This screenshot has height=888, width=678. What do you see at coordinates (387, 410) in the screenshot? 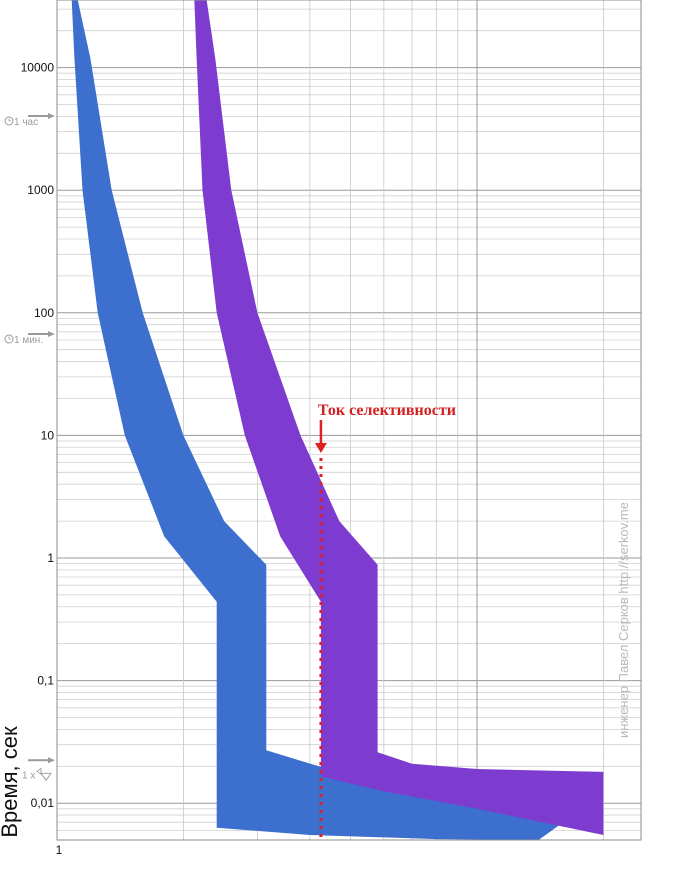
I see `selectivity-label: Ток селективности` at bounding box center [387, 410].